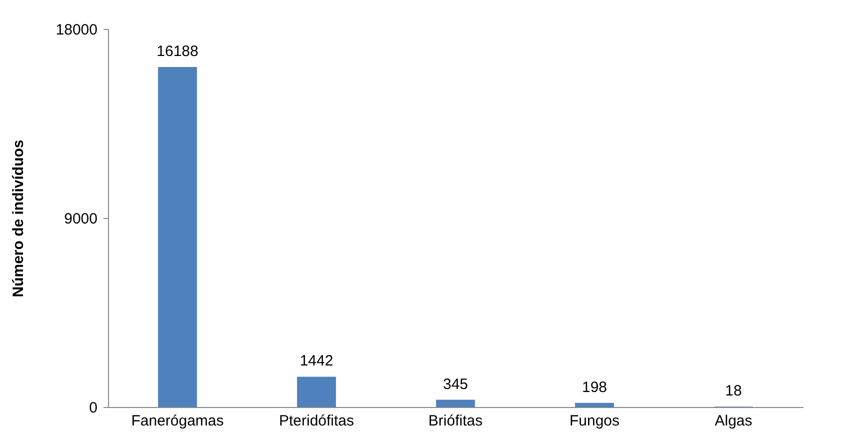 Image resolution: width=850 pixels, height=439 pixels. What do you see at coordinates (733, 421) in the screenshot?
I see `x-tick-label: Algas` at bounding box center [733, 421].